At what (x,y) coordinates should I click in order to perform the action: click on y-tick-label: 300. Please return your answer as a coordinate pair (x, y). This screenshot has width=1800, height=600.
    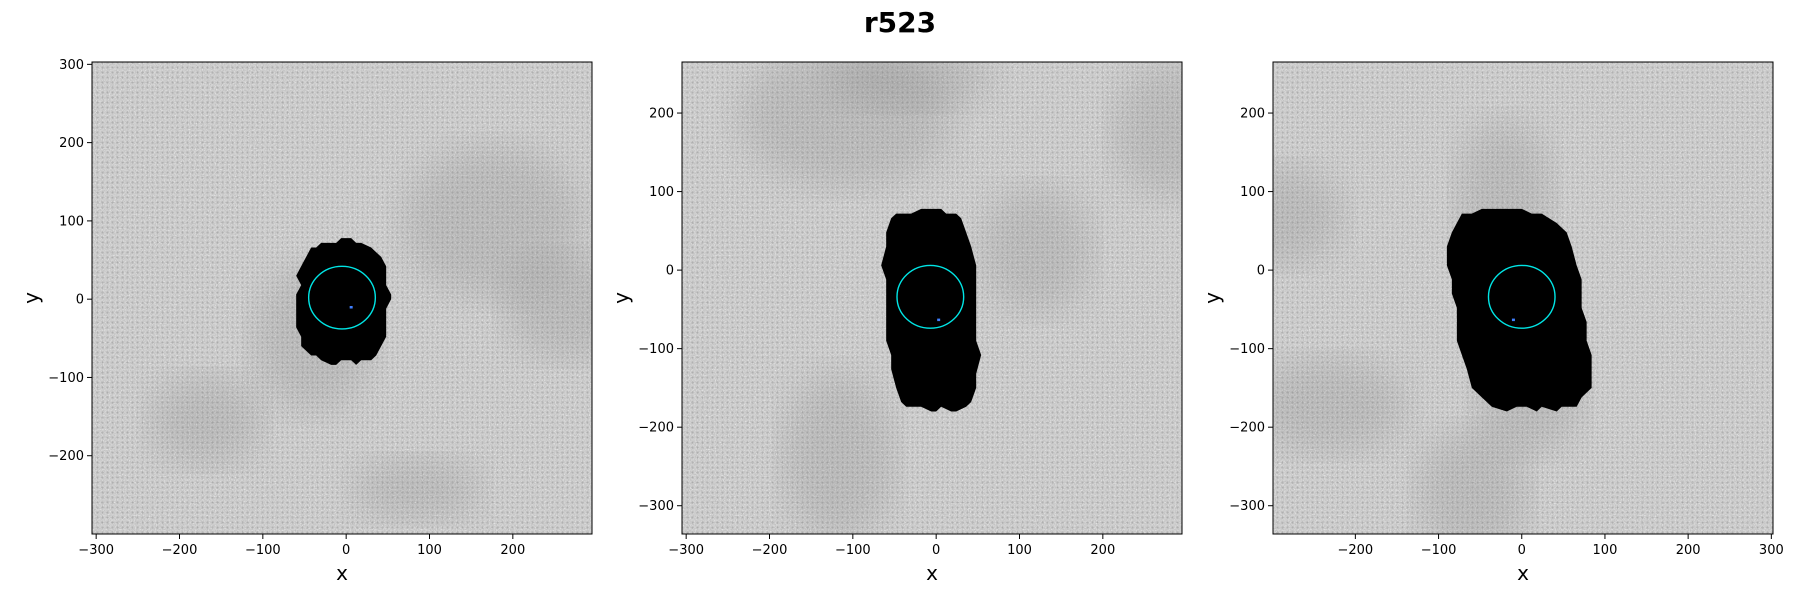
    Looking at the image, I should click on (71, 65).